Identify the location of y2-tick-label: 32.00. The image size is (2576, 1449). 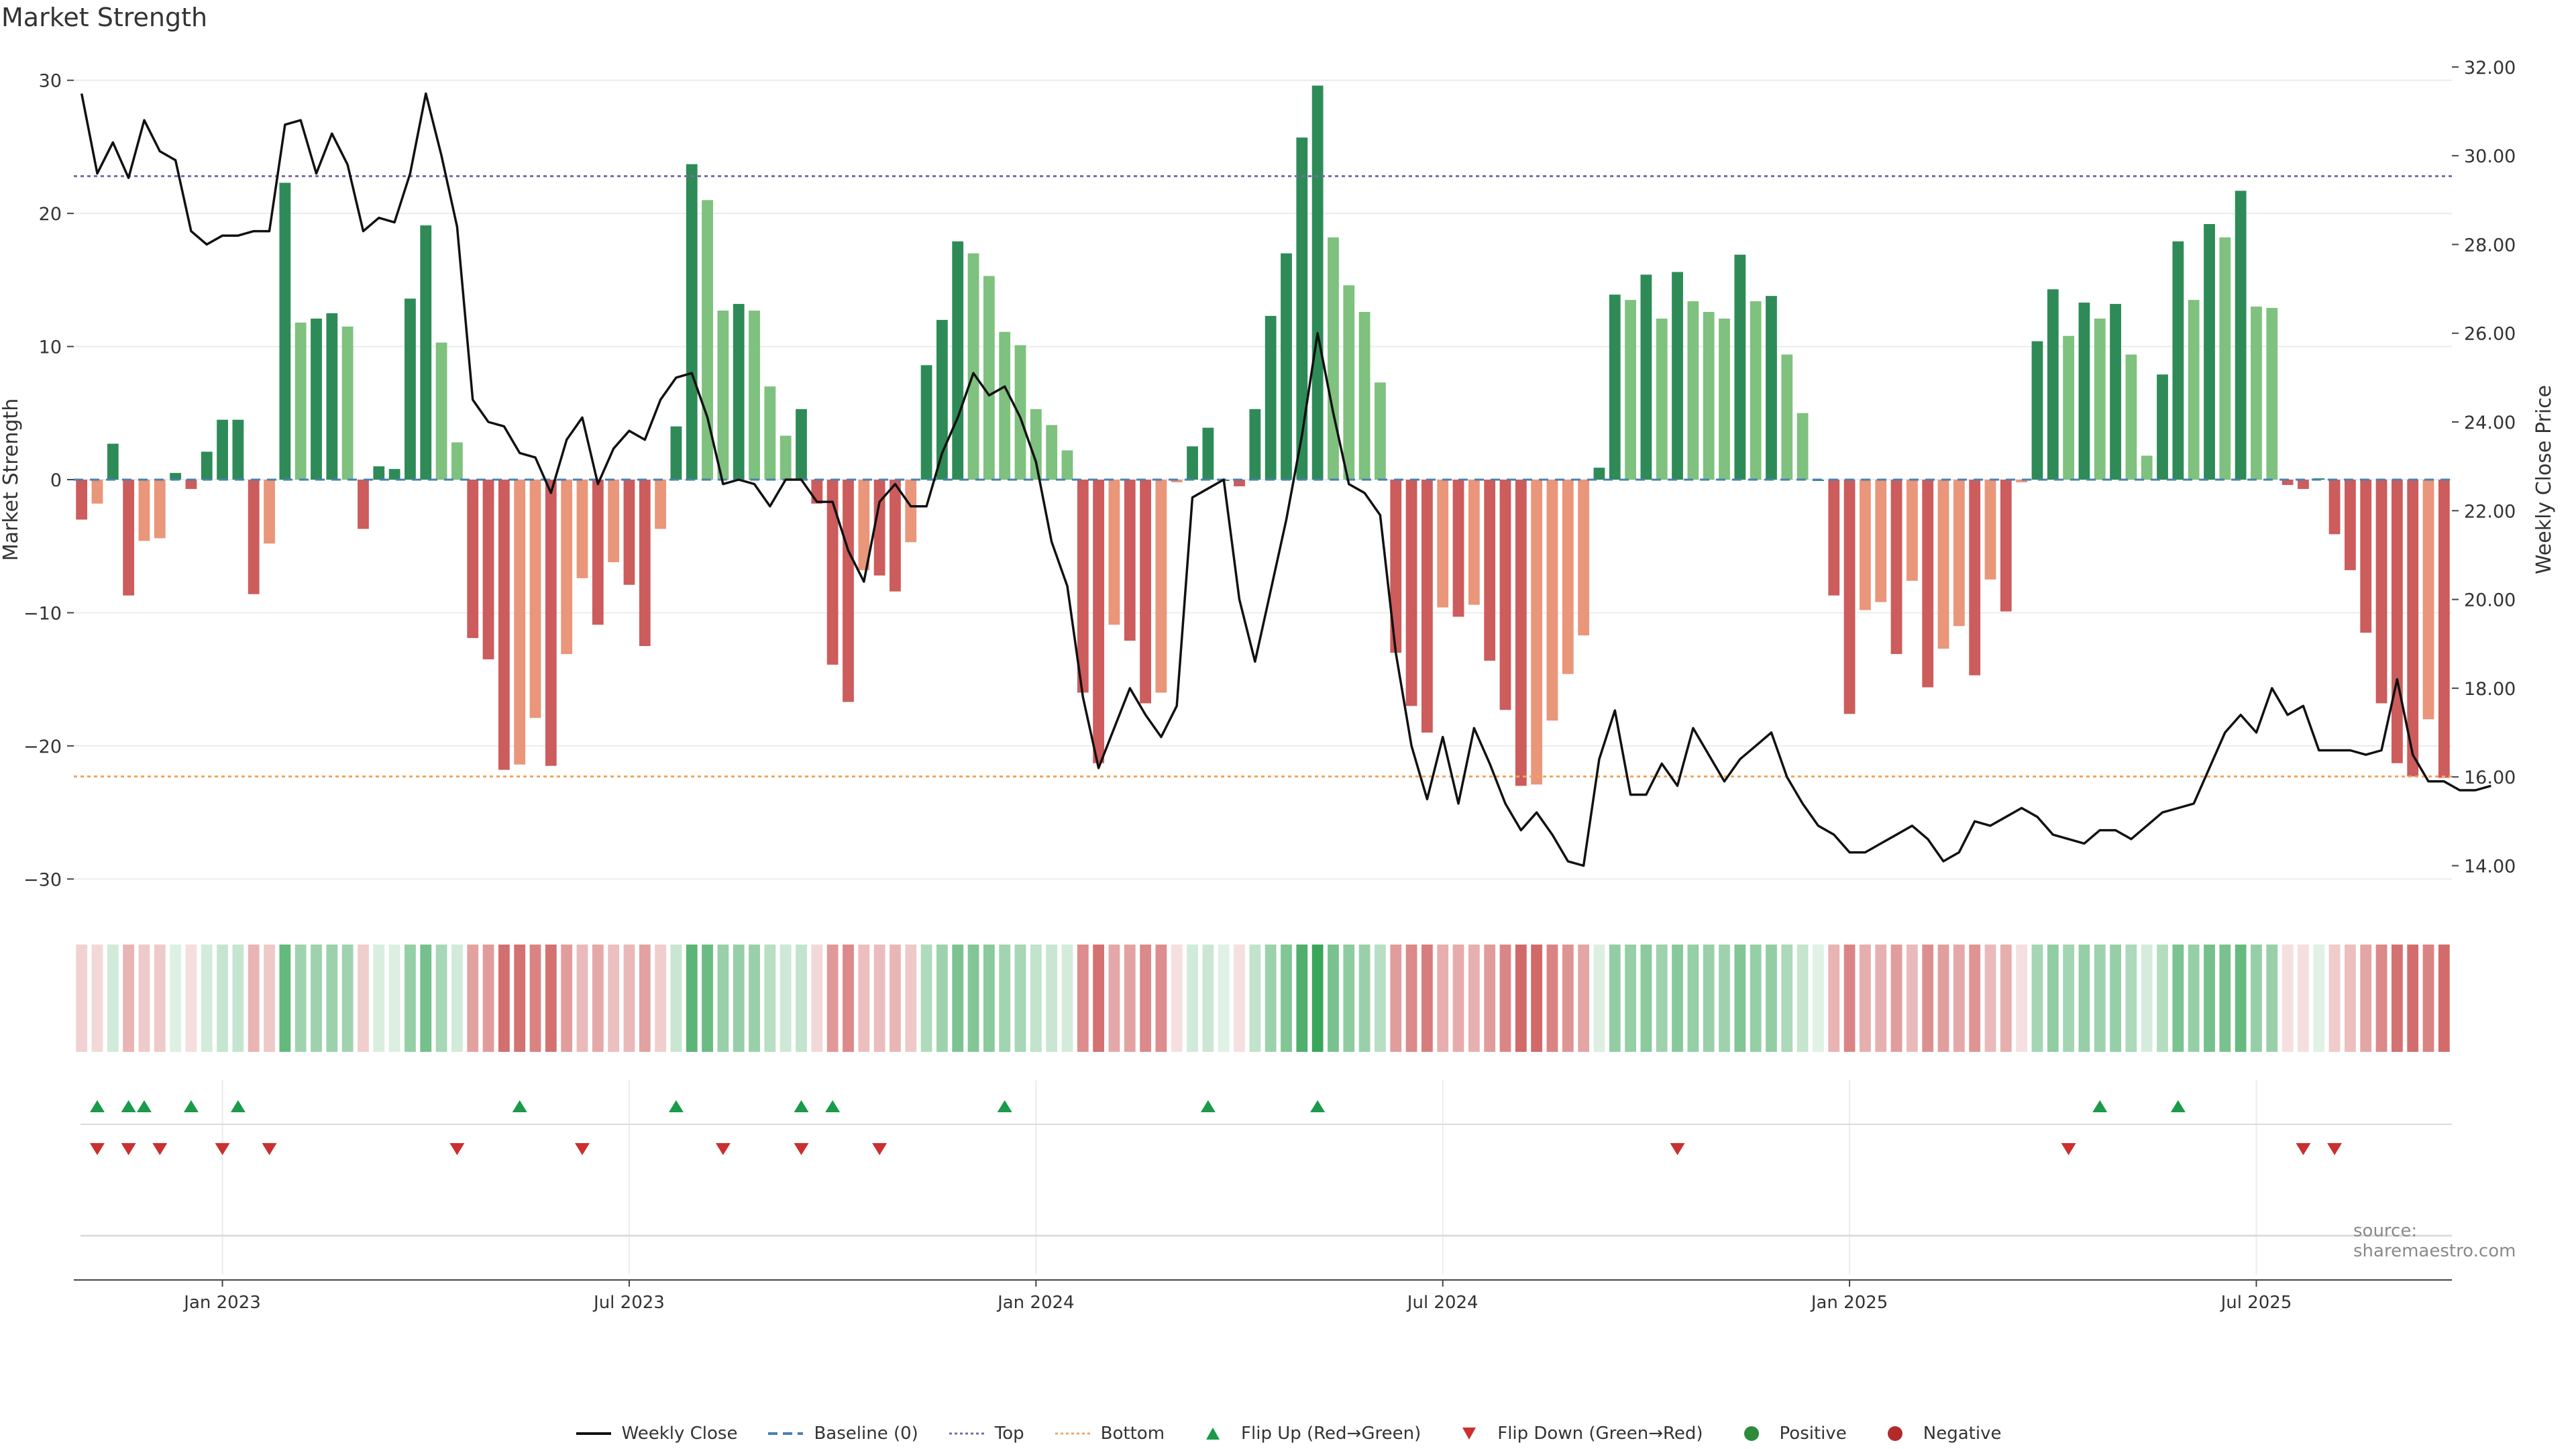
(2490, 68).